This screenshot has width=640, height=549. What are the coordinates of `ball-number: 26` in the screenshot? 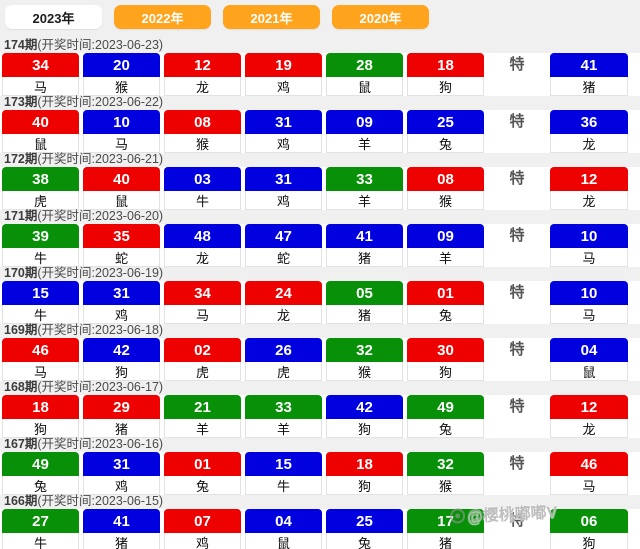 It's located at (283, 350).